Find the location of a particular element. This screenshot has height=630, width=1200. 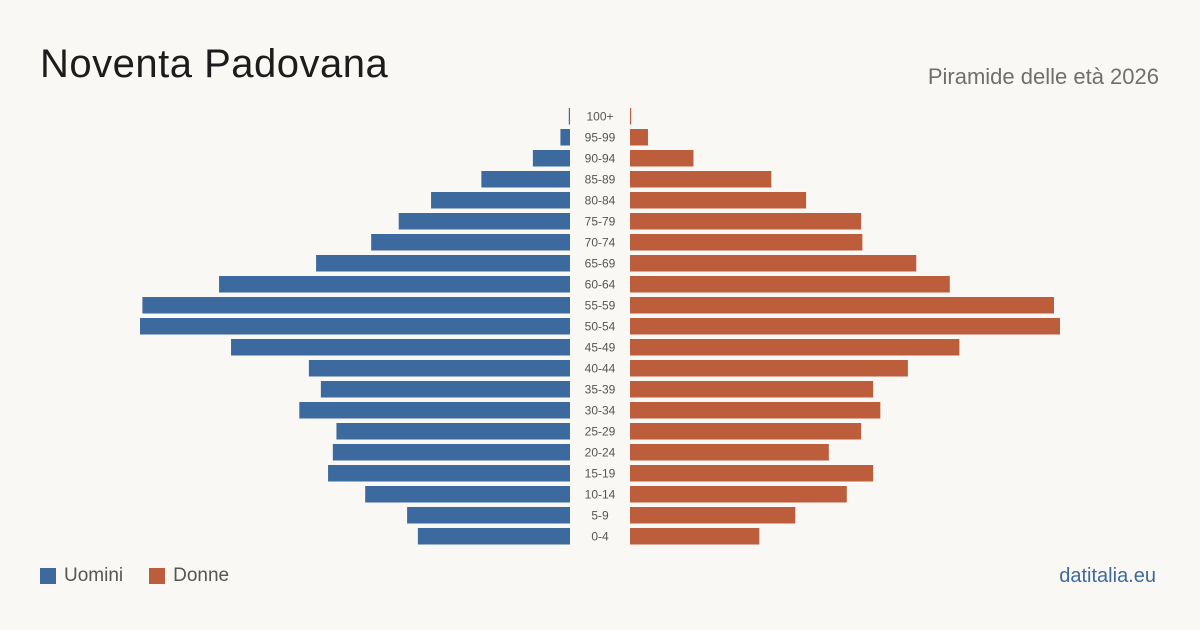

legend: Uomini Donne is located at coordinates (147, 576).